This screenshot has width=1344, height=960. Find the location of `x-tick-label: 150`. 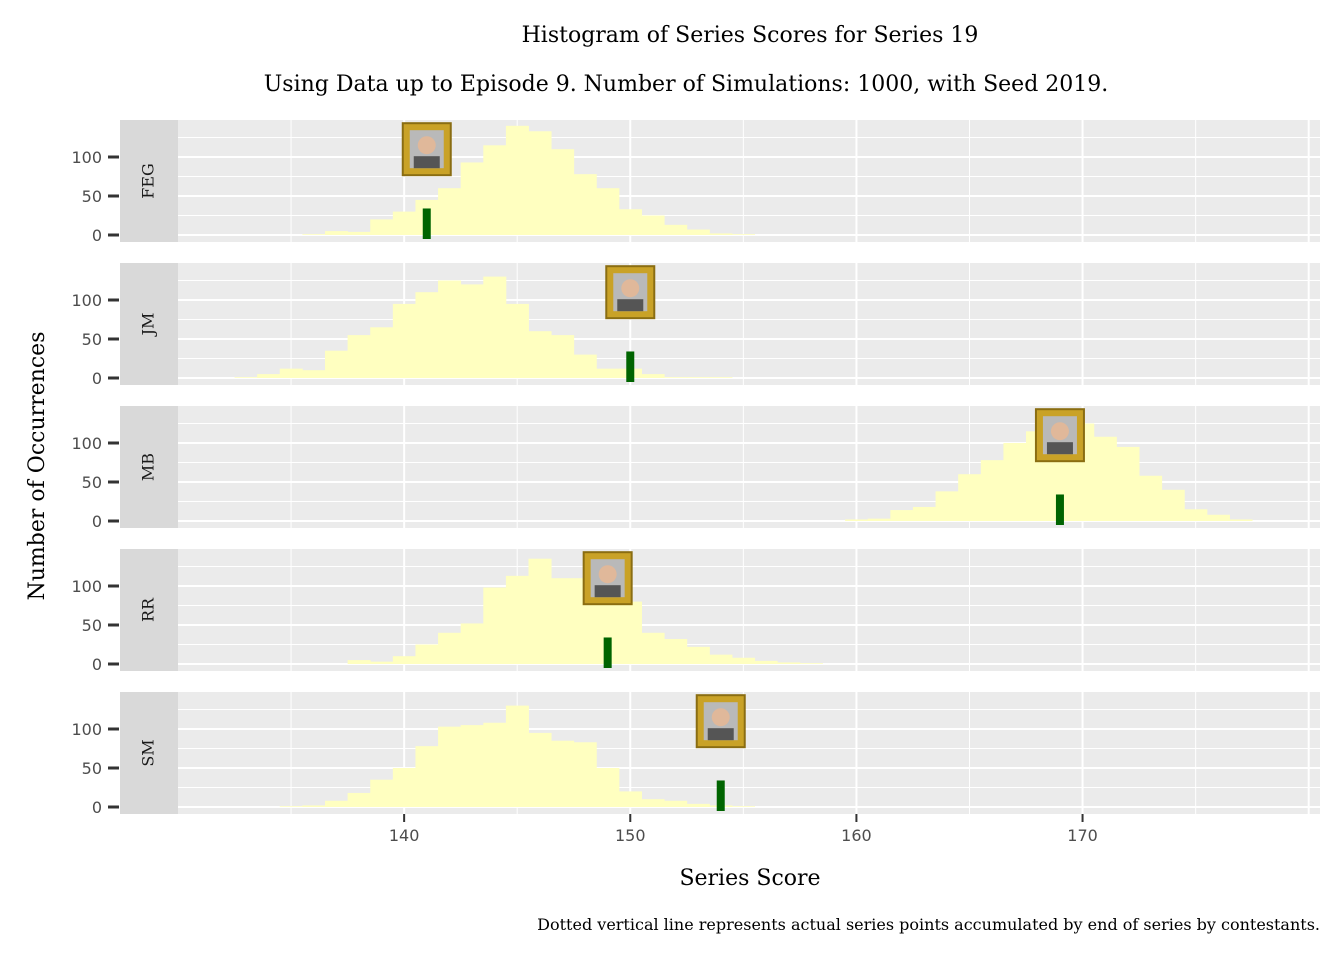

x-tick-label: 150 is located at coordinates (630, 835).